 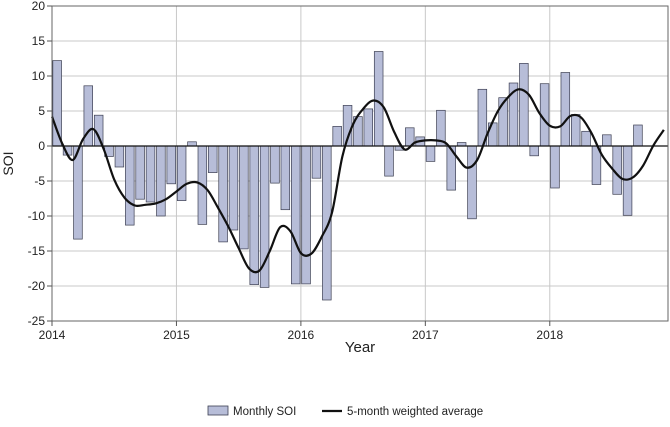 What do you see at coordinates (39, 76) in the screenshot?
I see `y-tick-label: 10` at bounding box center [39, 76].